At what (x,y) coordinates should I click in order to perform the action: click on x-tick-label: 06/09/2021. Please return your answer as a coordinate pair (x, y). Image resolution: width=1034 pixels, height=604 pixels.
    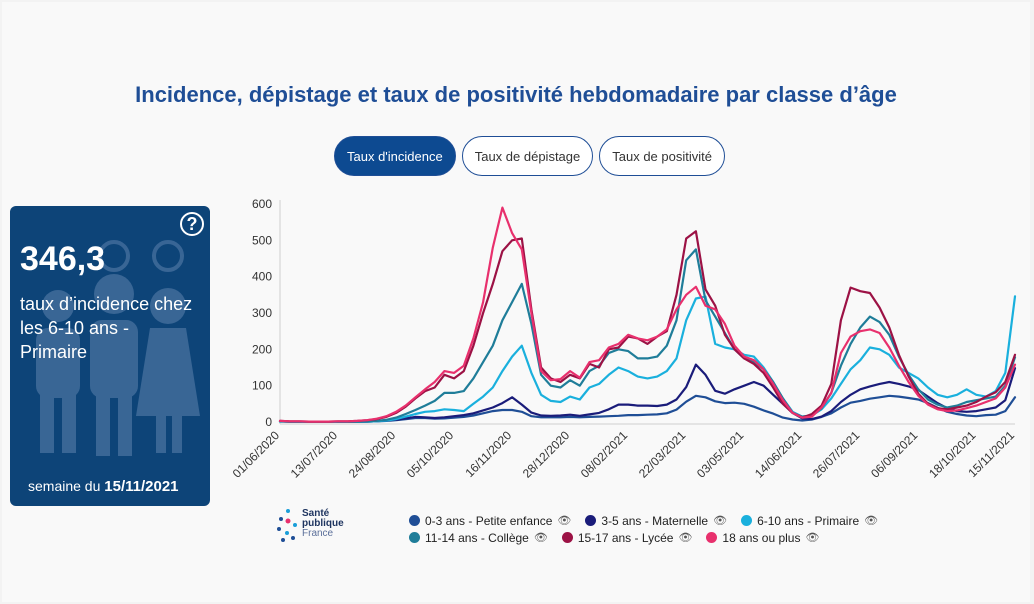
    Looking at the image, I should click on (894, 454).